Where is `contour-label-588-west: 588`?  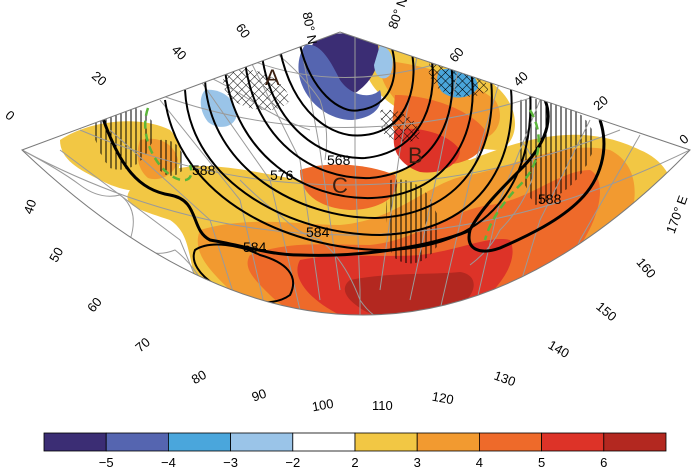
contour-label-588-west: 588 is located at coordinates (204, 170).